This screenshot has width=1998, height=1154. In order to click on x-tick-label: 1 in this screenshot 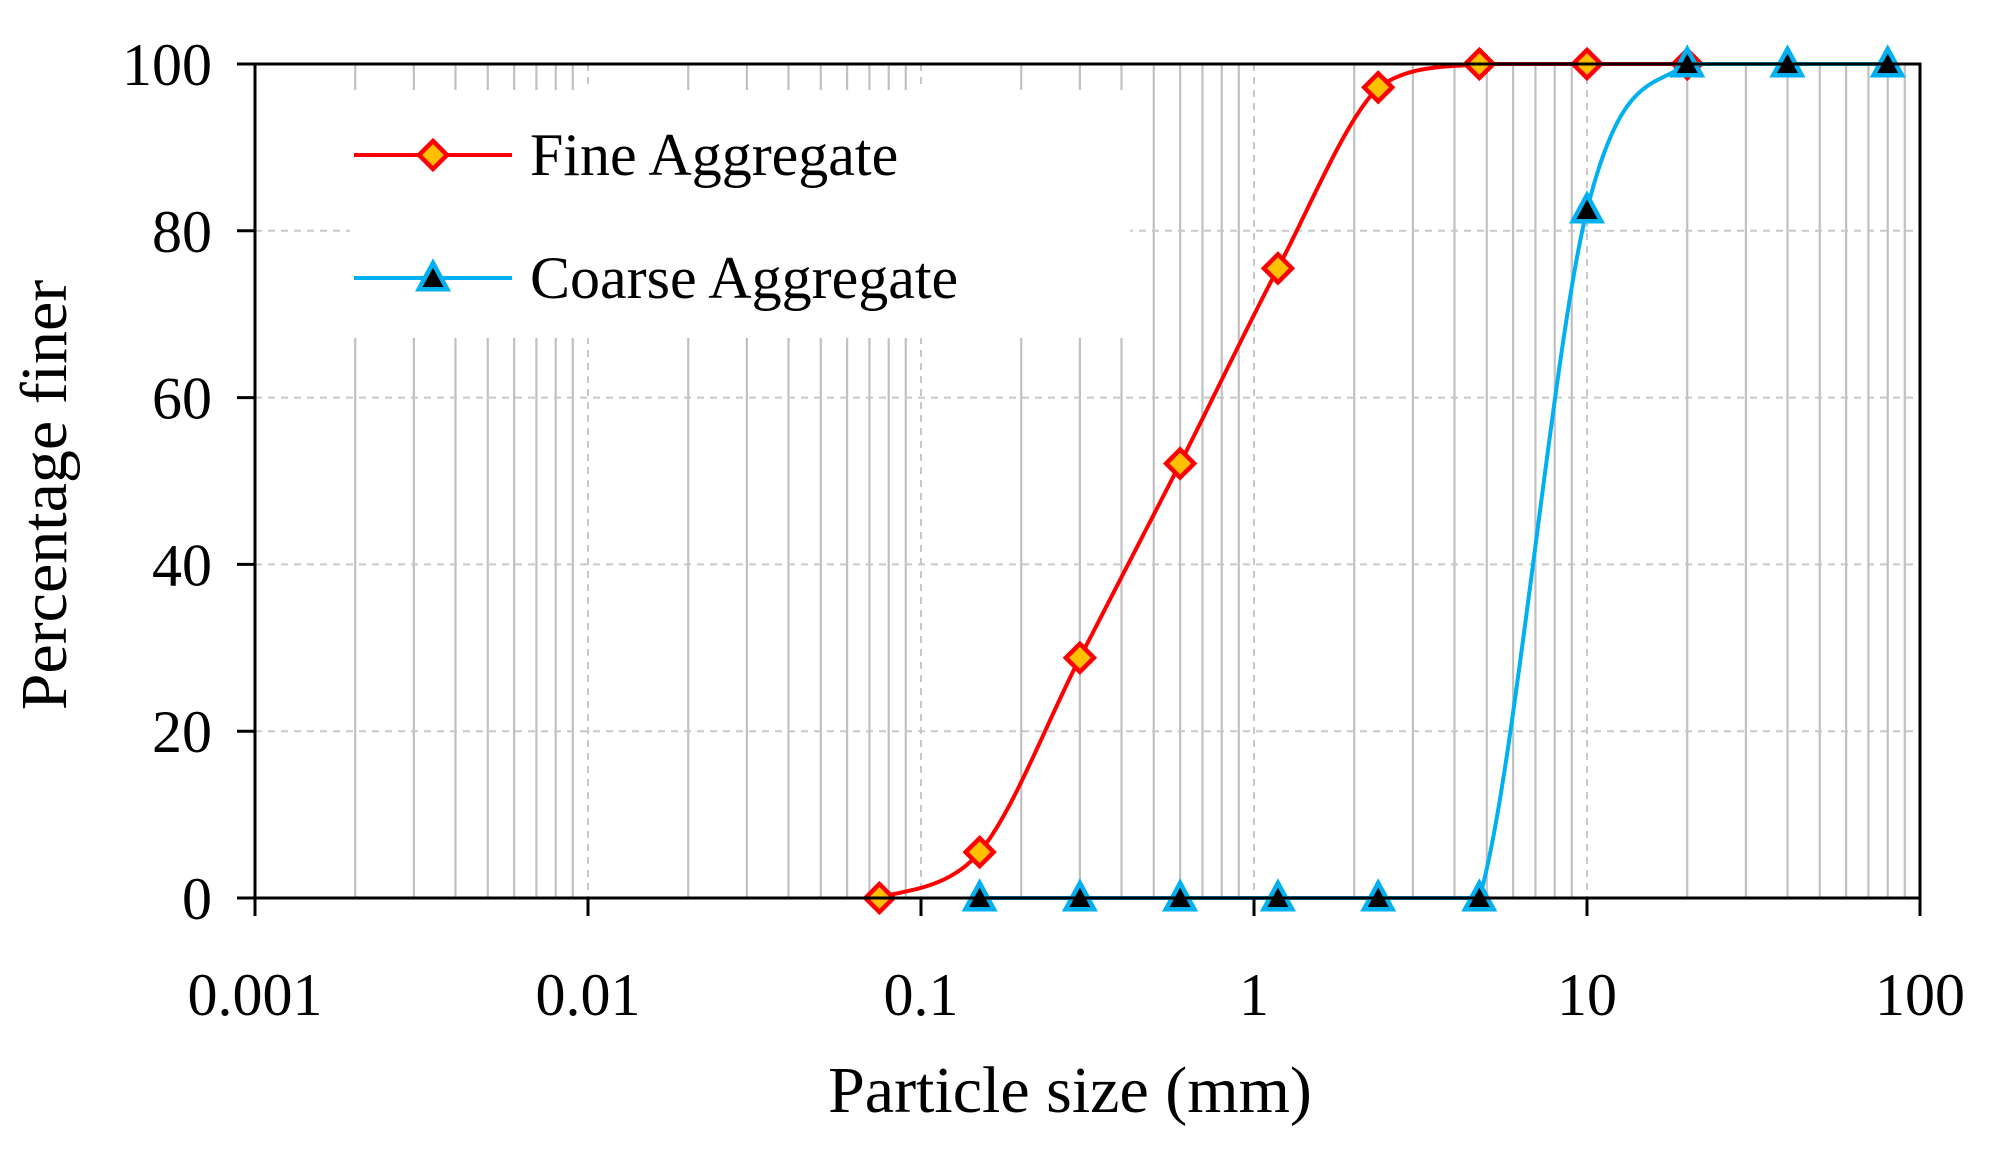, I will do `click(1254, 995)`.